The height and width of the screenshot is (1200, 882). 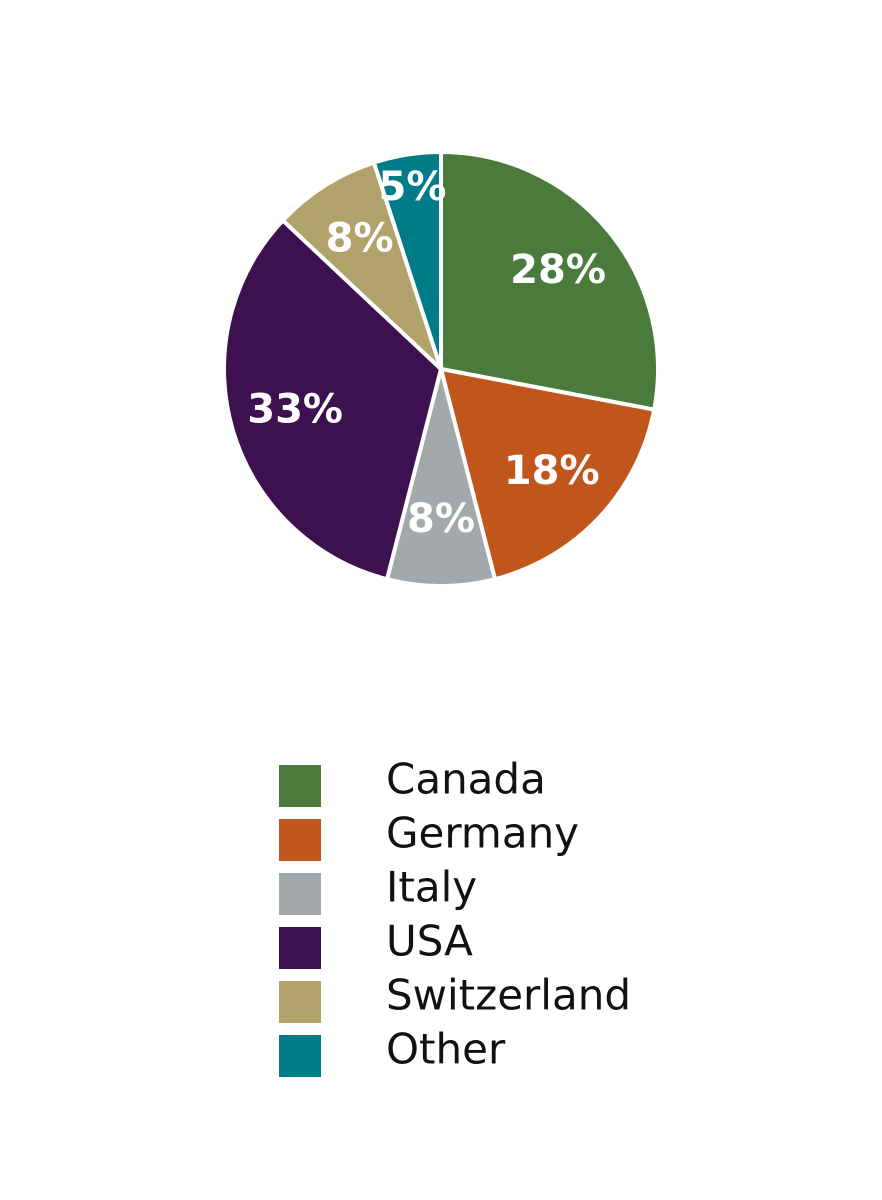 What do you see at coordinates (429, 941) in the screenshot?
I see `legend-label: USA` at bounding box center [429, 941].